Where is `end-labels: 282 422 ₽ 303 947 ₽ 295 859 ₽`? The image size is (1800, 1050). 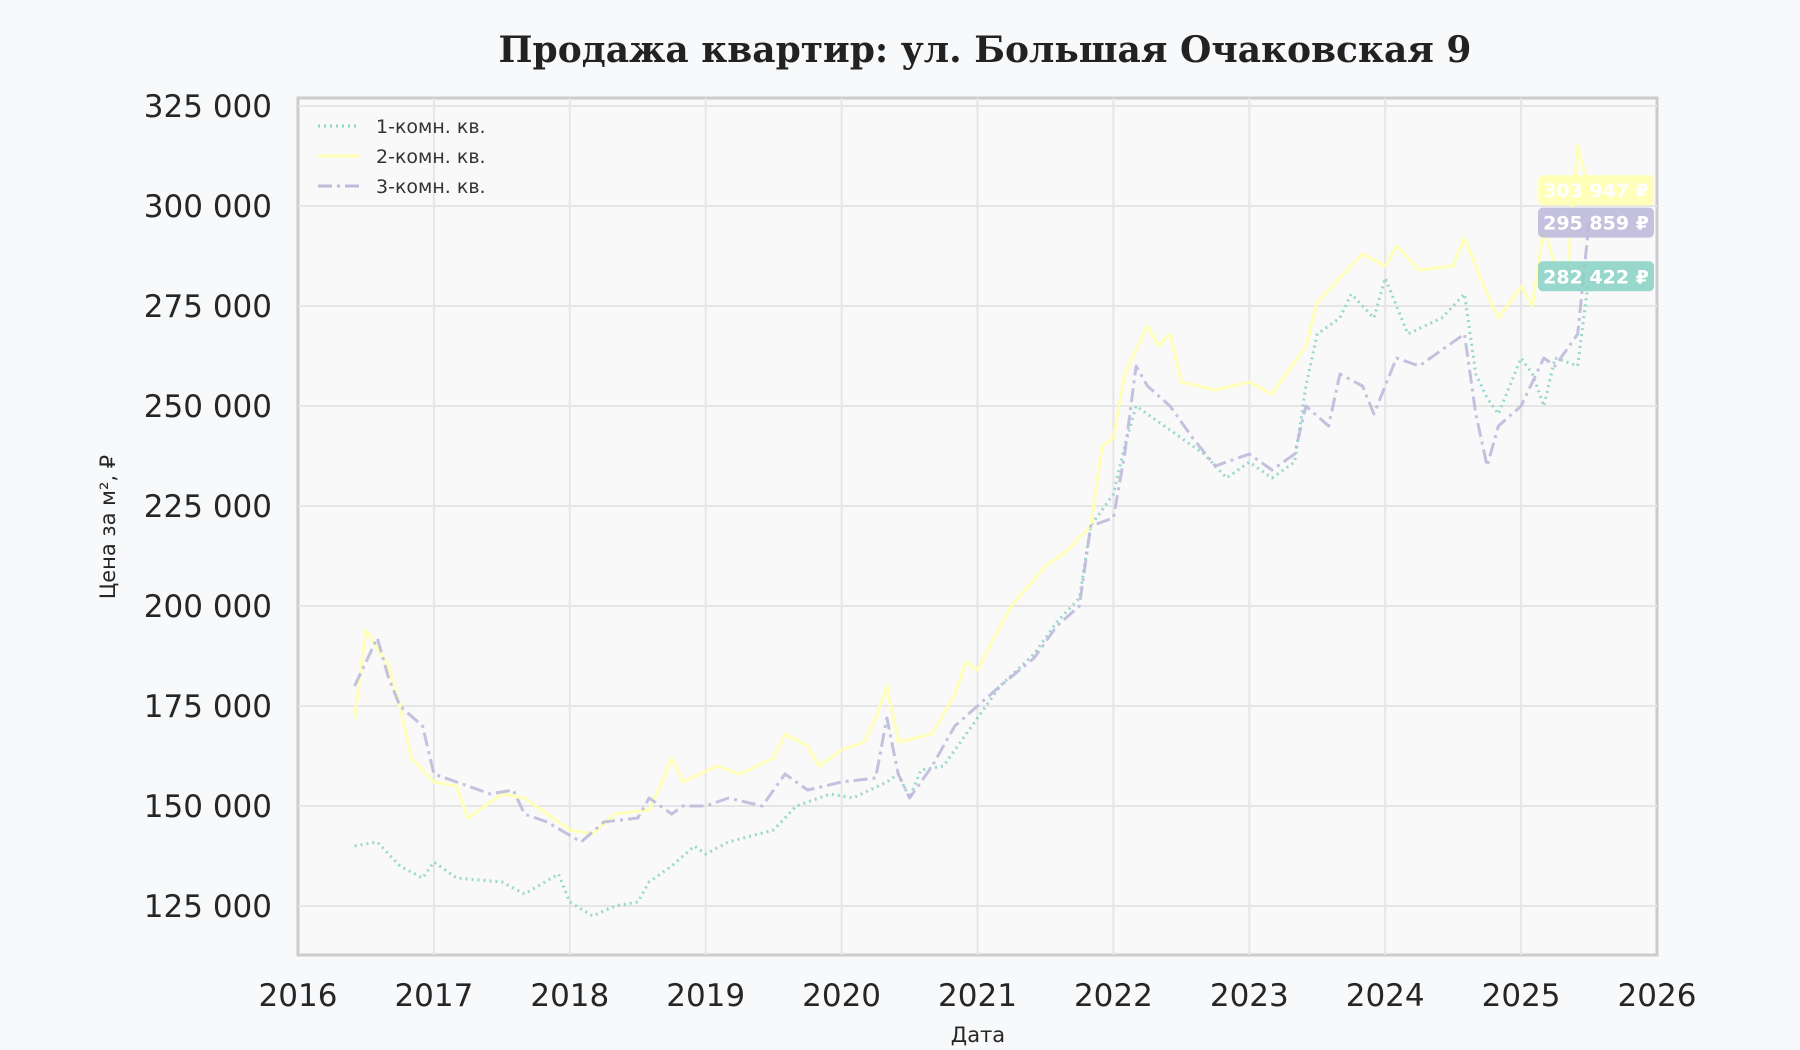 end-labels: 282 422 ₽ 303 947 ₽ 295 859 ₽ is located at coordinates (1596, 233).